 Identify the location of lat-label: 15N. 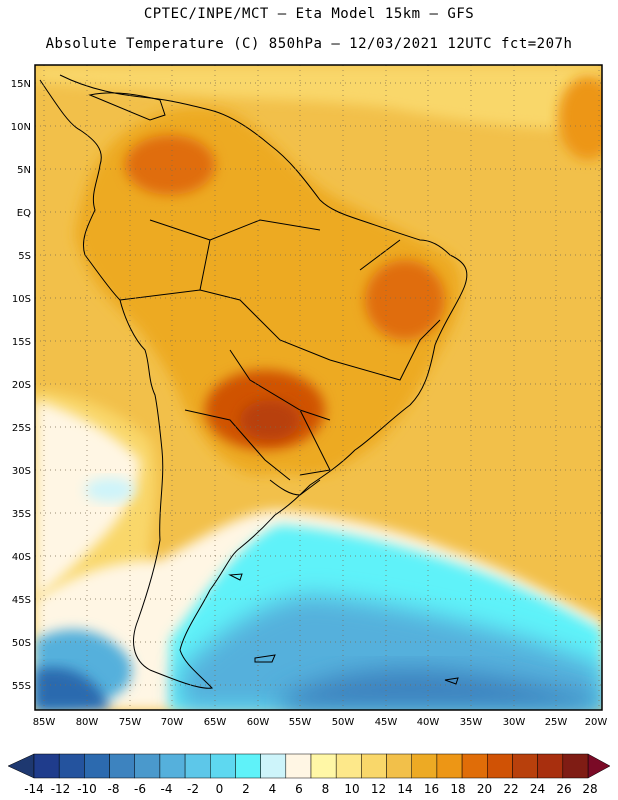
(21, 84).